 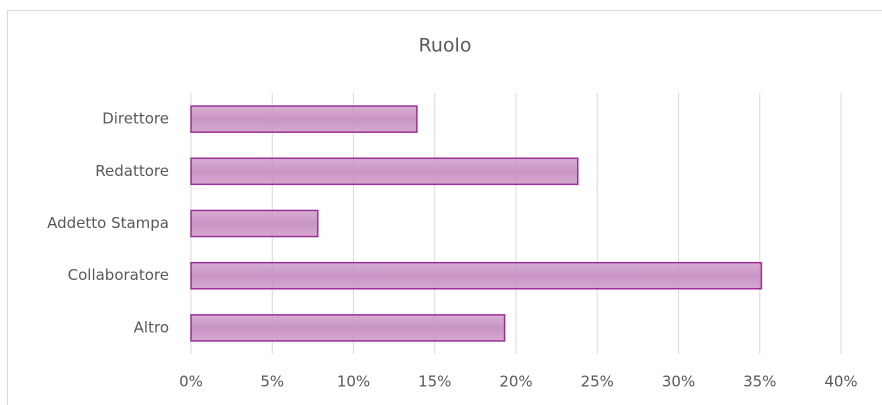 What do you see at coordinates (678, 382) in the screenshot?
I see `x-tick-label: 30%` at bounding box center [678, 382].